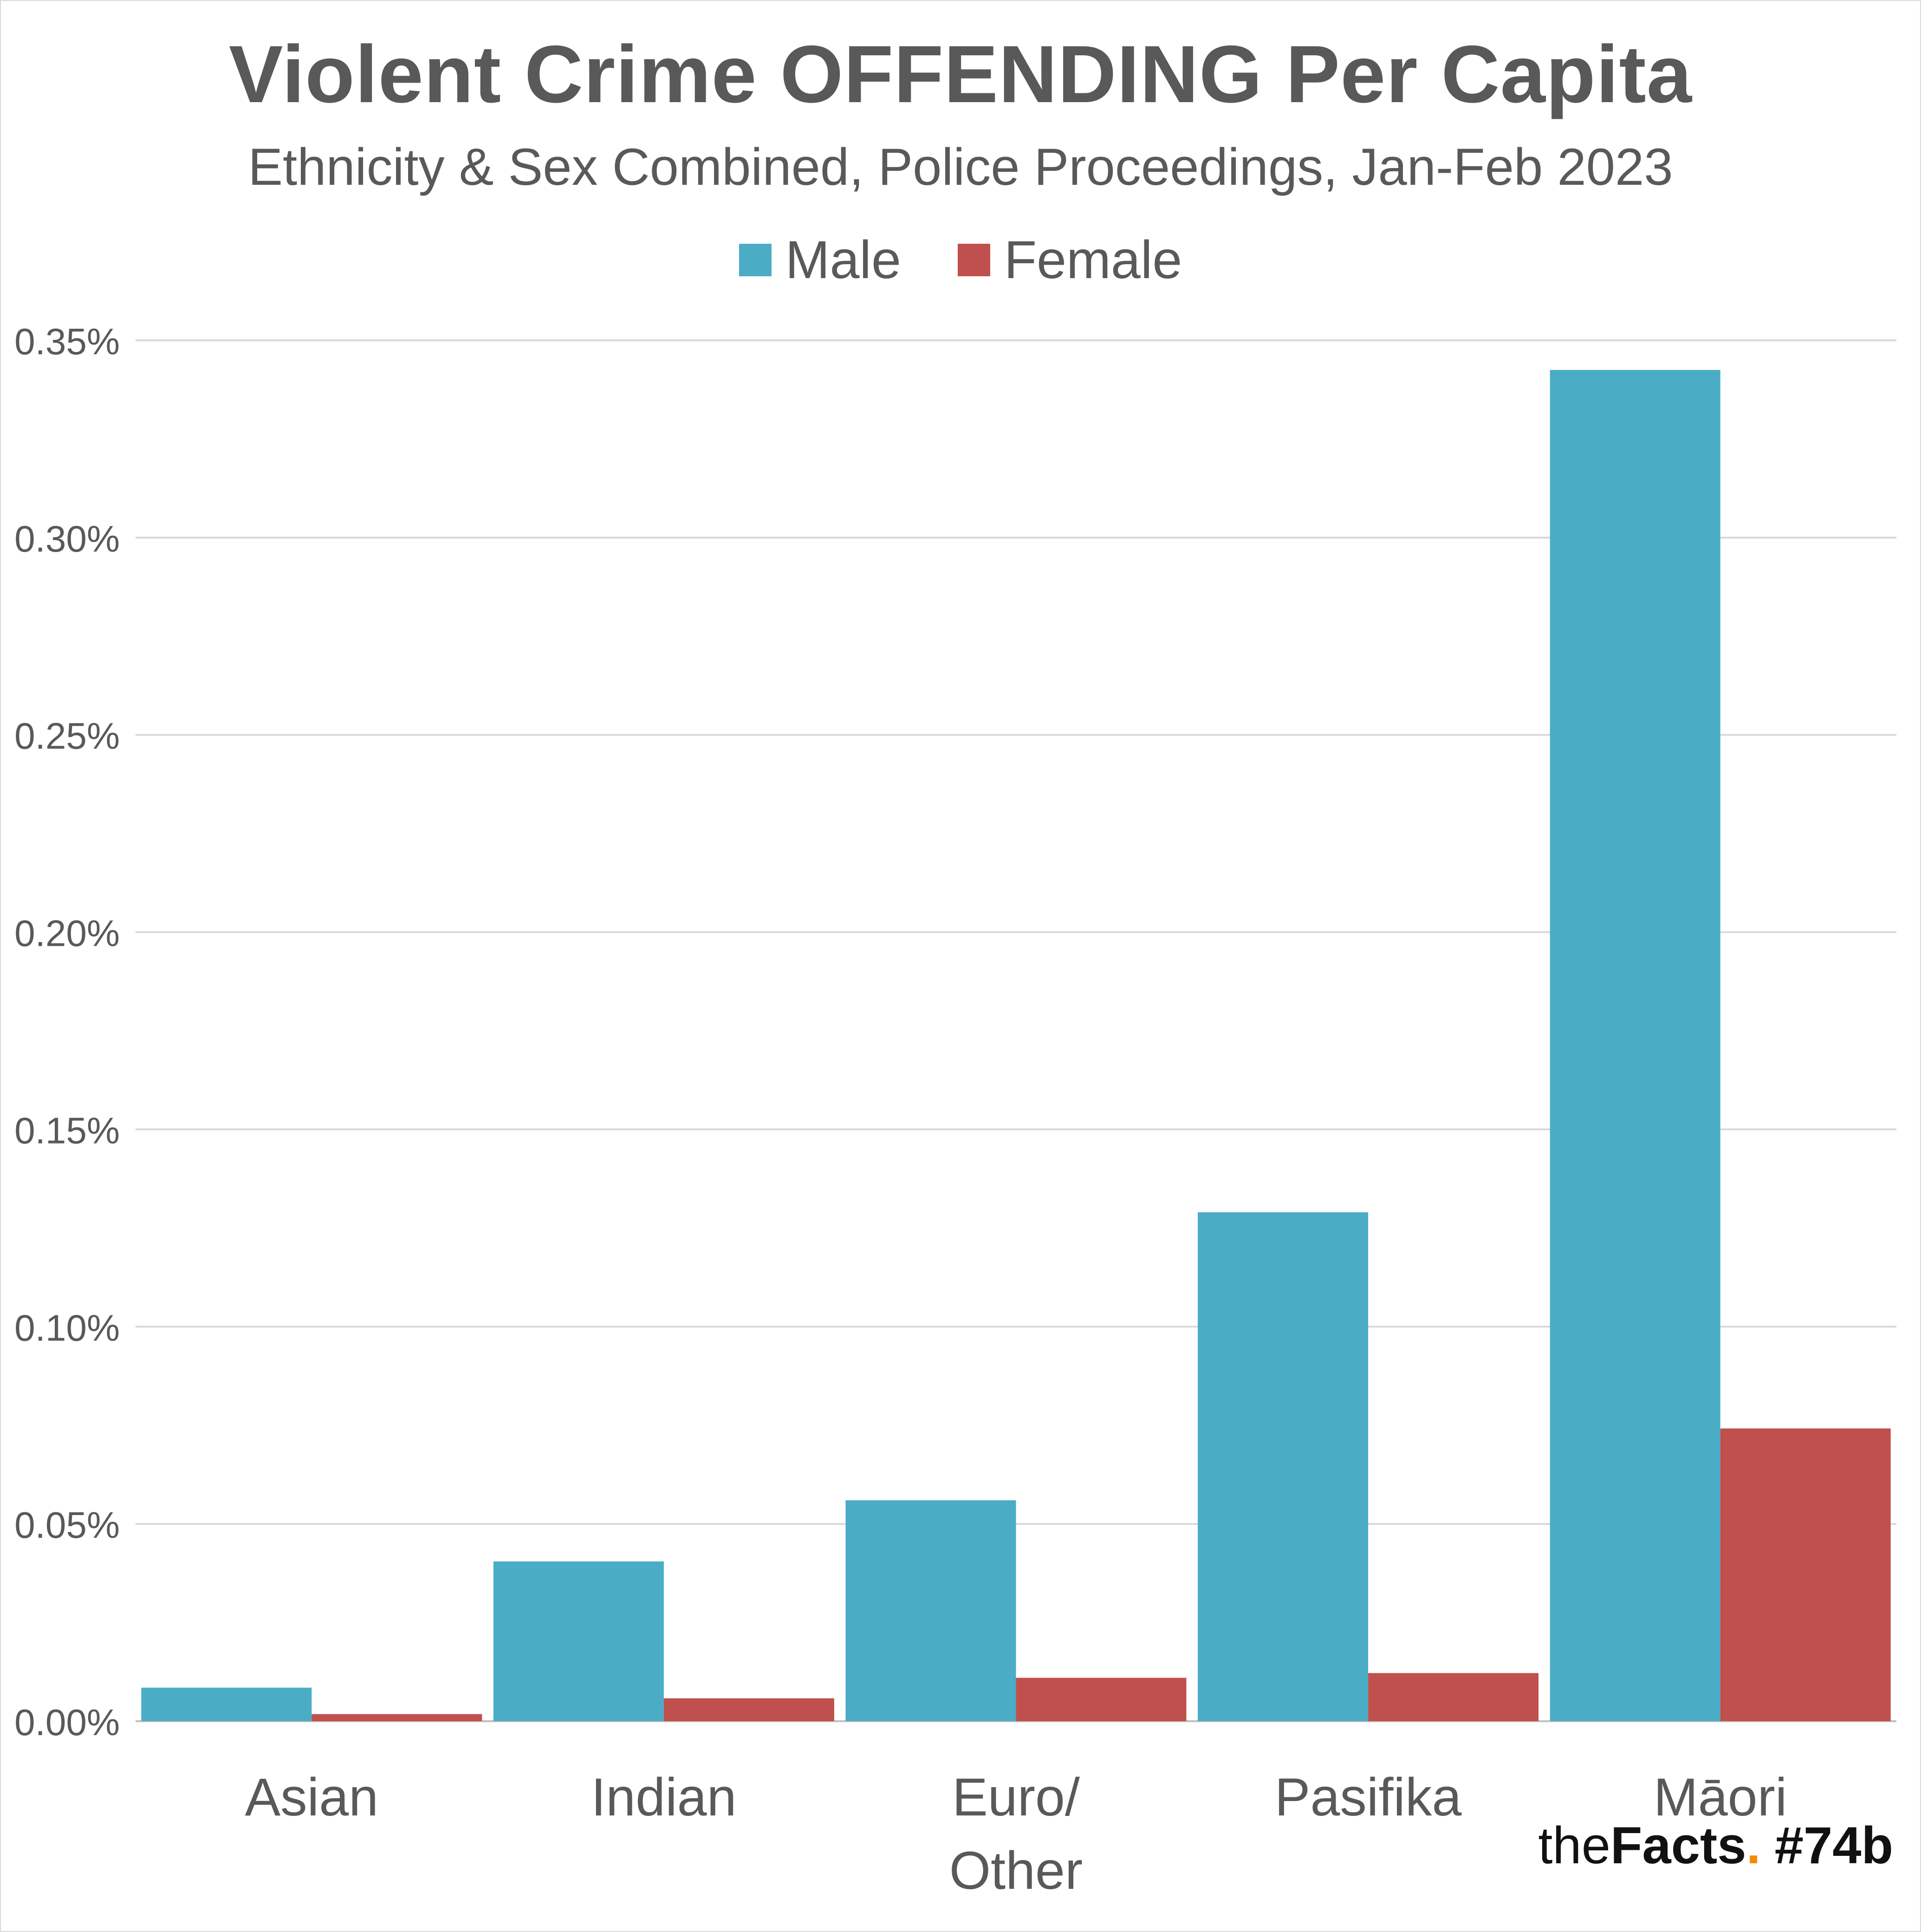 The width and height of the screenshot is (1921, 1932). Describe the element at coordinates (960, 75) in the screenshot. I see `chart-title: Violent Crime OFFENDING Per Capita` at that location.